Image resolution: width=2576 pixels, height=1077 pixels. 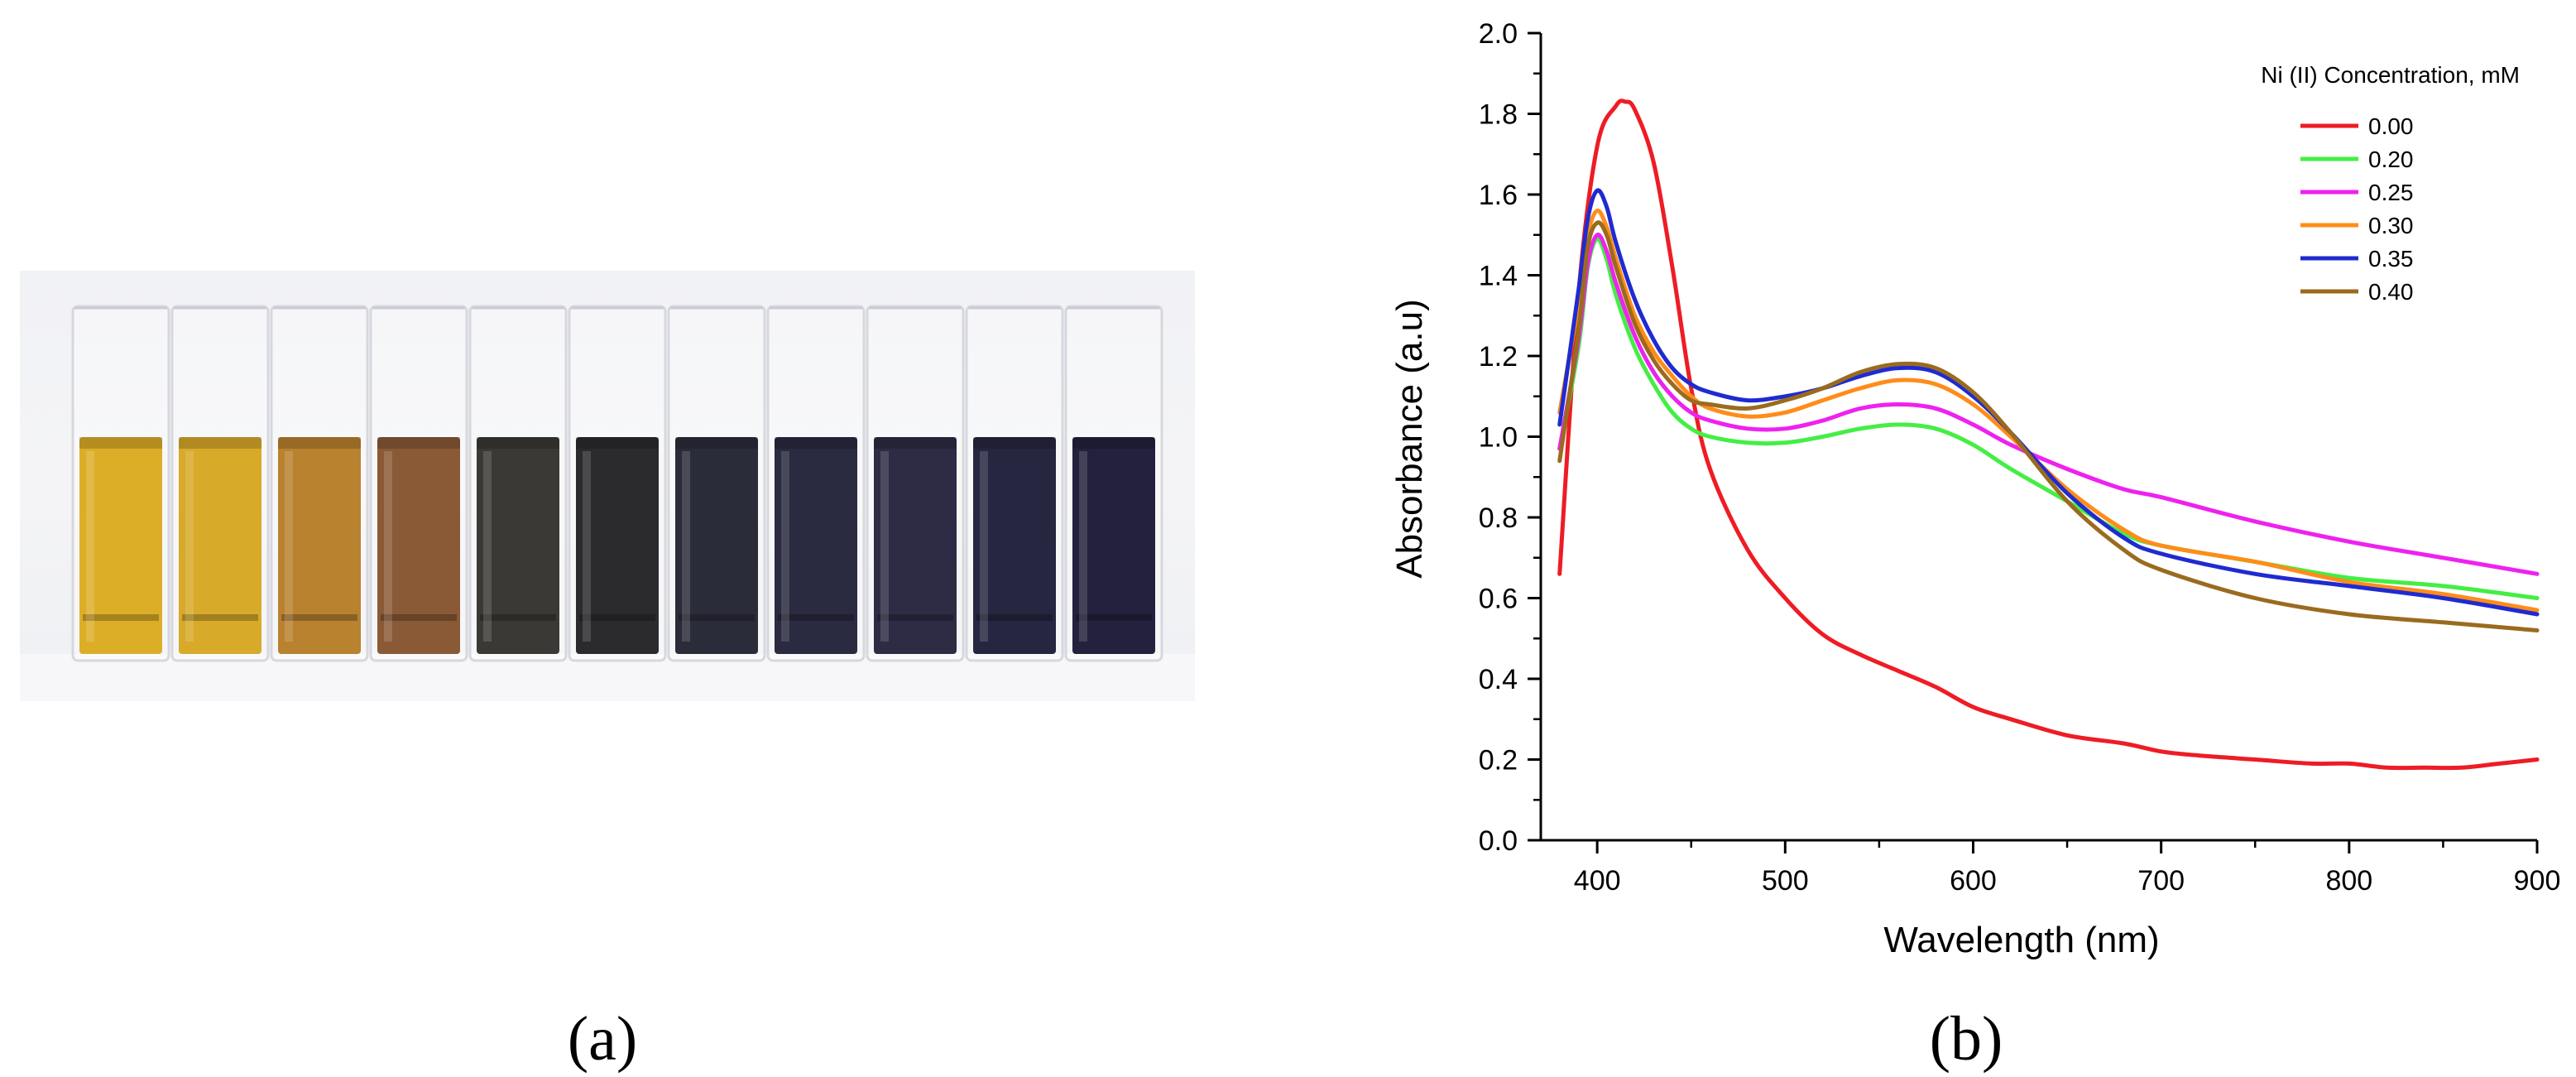 I want to click on y-tick-label: 1.6, so click(x=1499, y=195).